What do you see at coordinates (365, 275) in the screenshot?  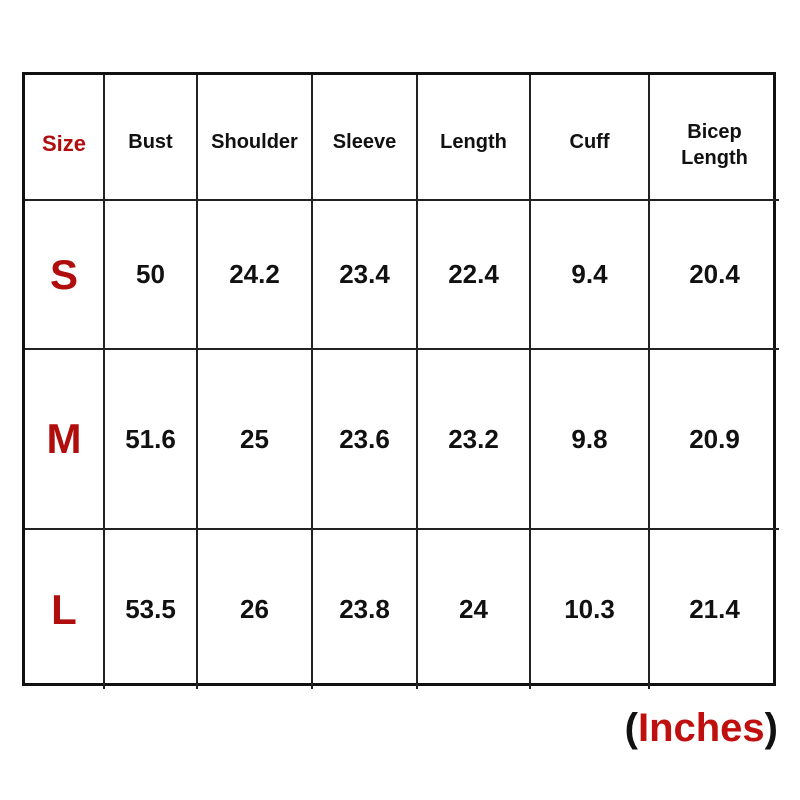 I see `value: 23.4` at bounding box center [365, 275].